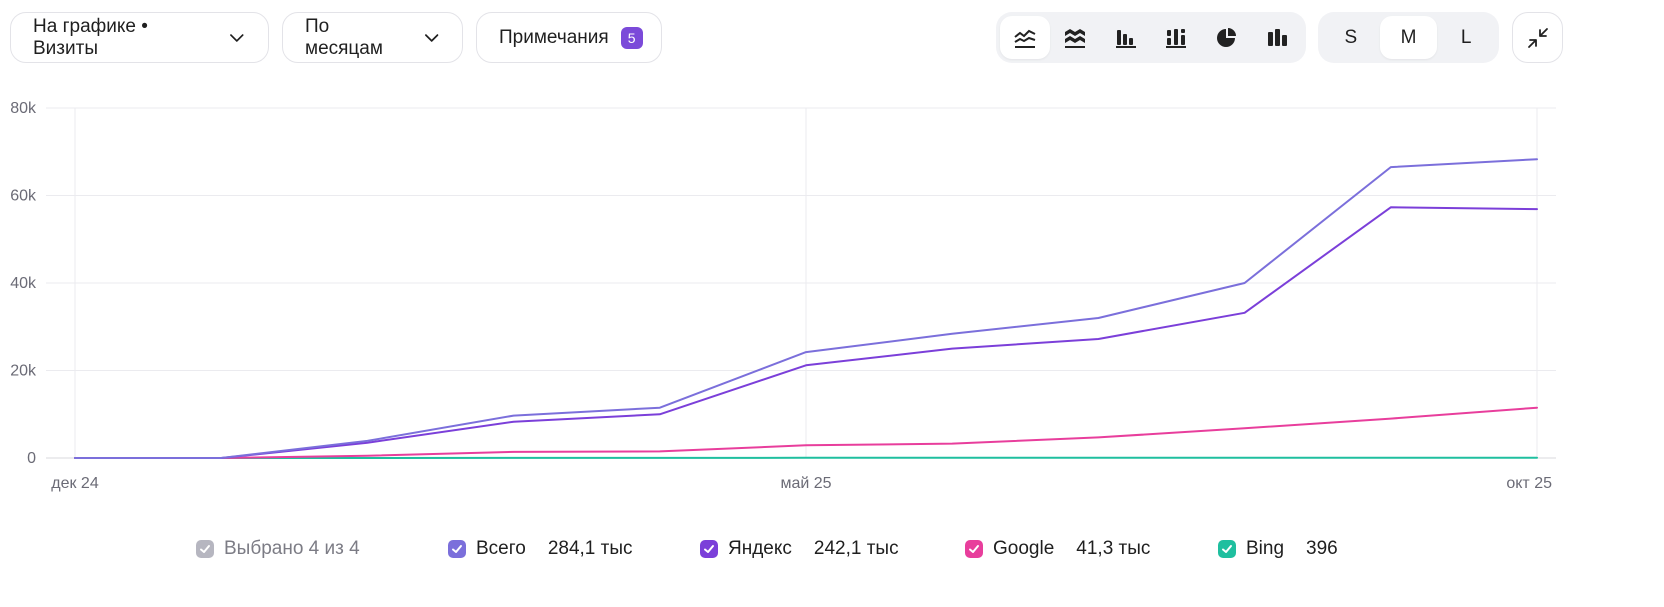 This screenshot has height=607, width=1664. Describe the element at coordinates (501, 548) in the screenshot. I see `legend-item-name: Всего` at that location.